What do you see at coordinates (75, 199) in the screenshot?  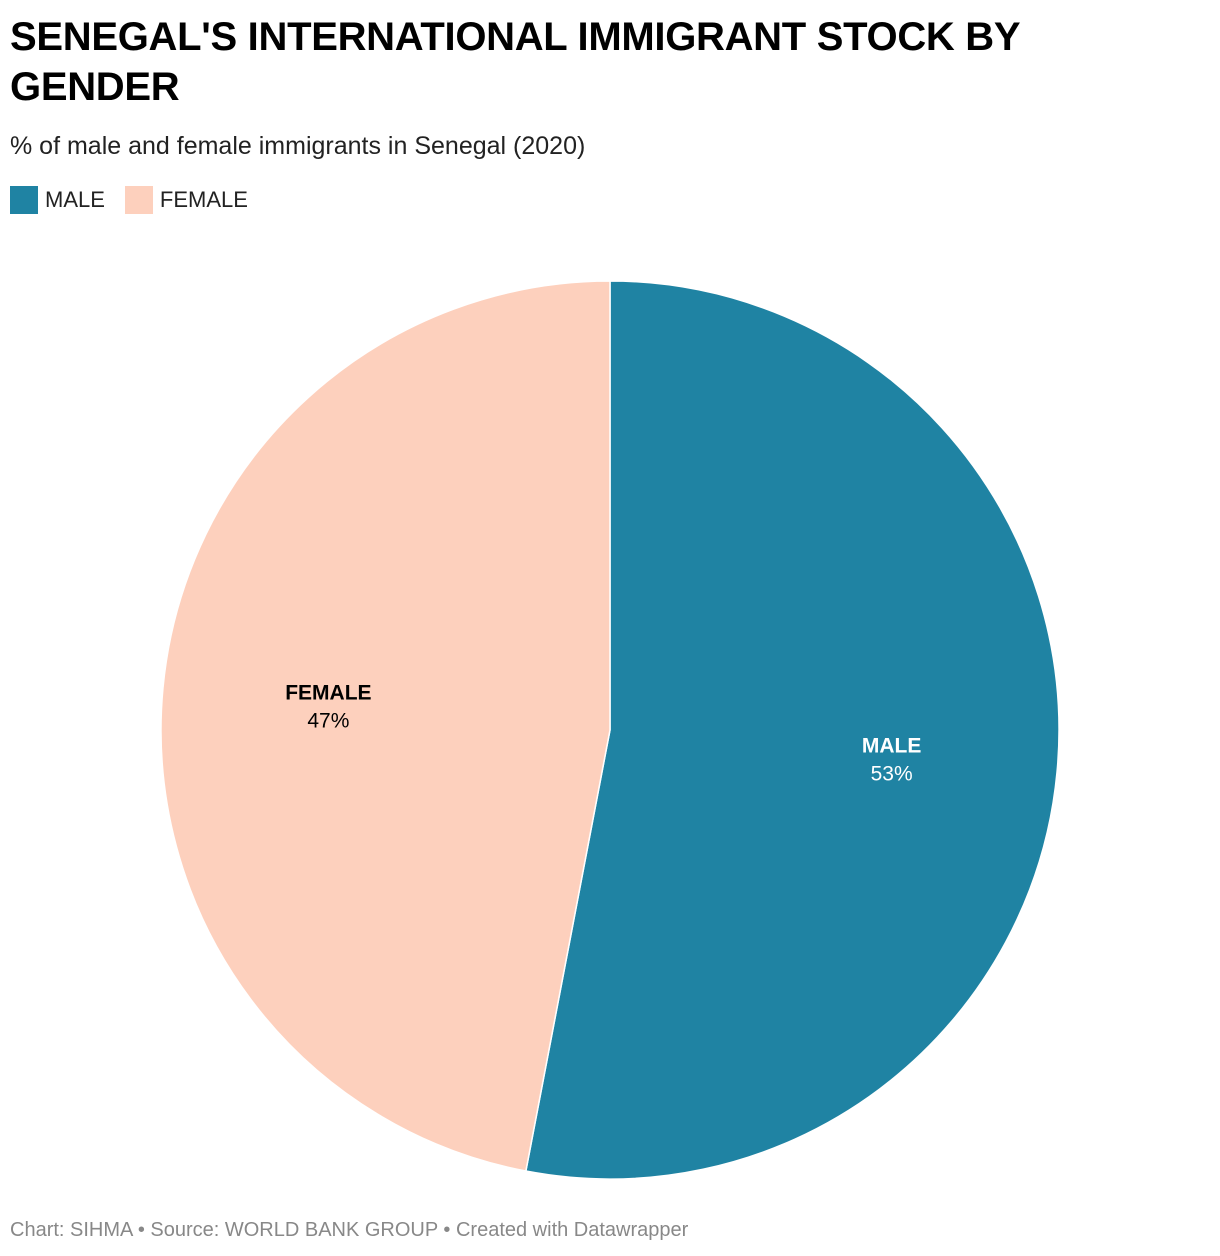 I see `legend-label-male: MALE` at bounding box center [75, 199].